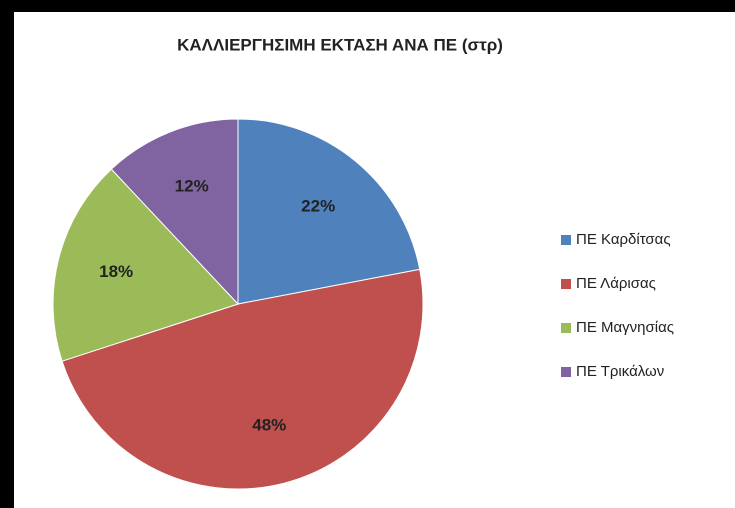 Image resolution: width=735 pixels, height=508 pixels. I want to click on legend-label: ΠΕ Μαγνησίας, so click(625, 327).